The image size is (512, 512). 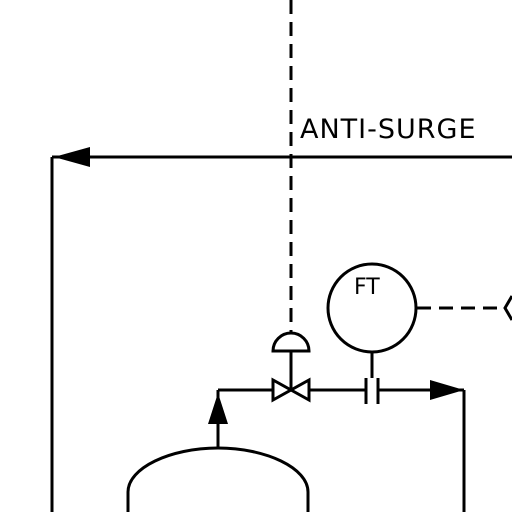 What do you see at coordinates (218, 408) in the screenshot?
I see `arrow-head-up` at bounding box center [218, 408].